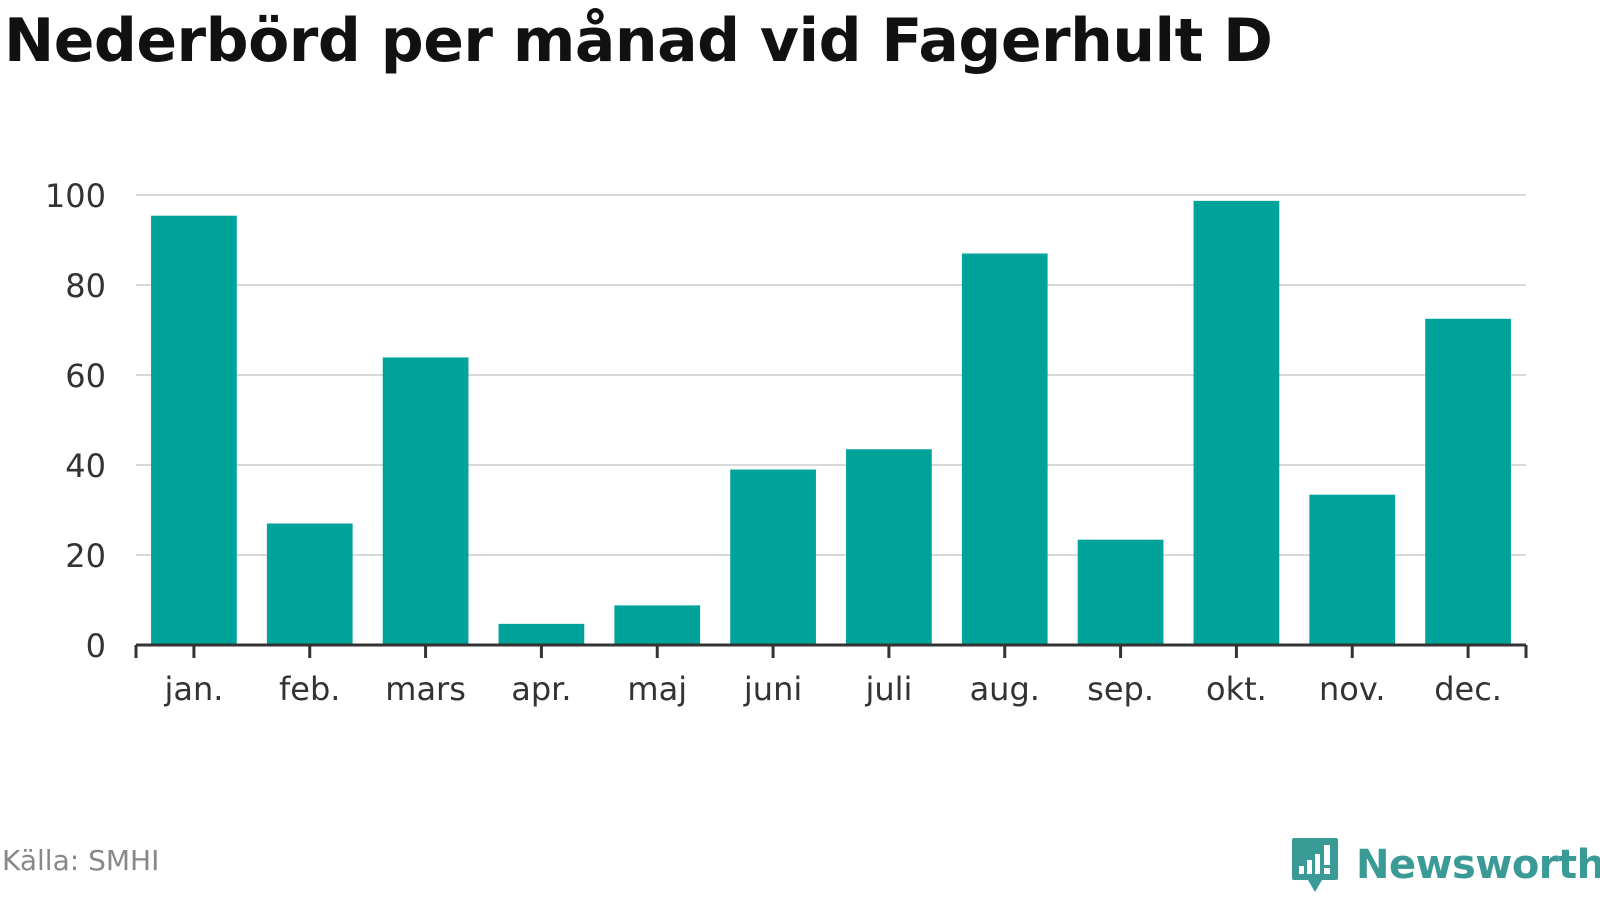 The image size is (1600, 900). Describe the element at coordinates (1004, 449) in the screenshot. I see `bar-aug` at that location.